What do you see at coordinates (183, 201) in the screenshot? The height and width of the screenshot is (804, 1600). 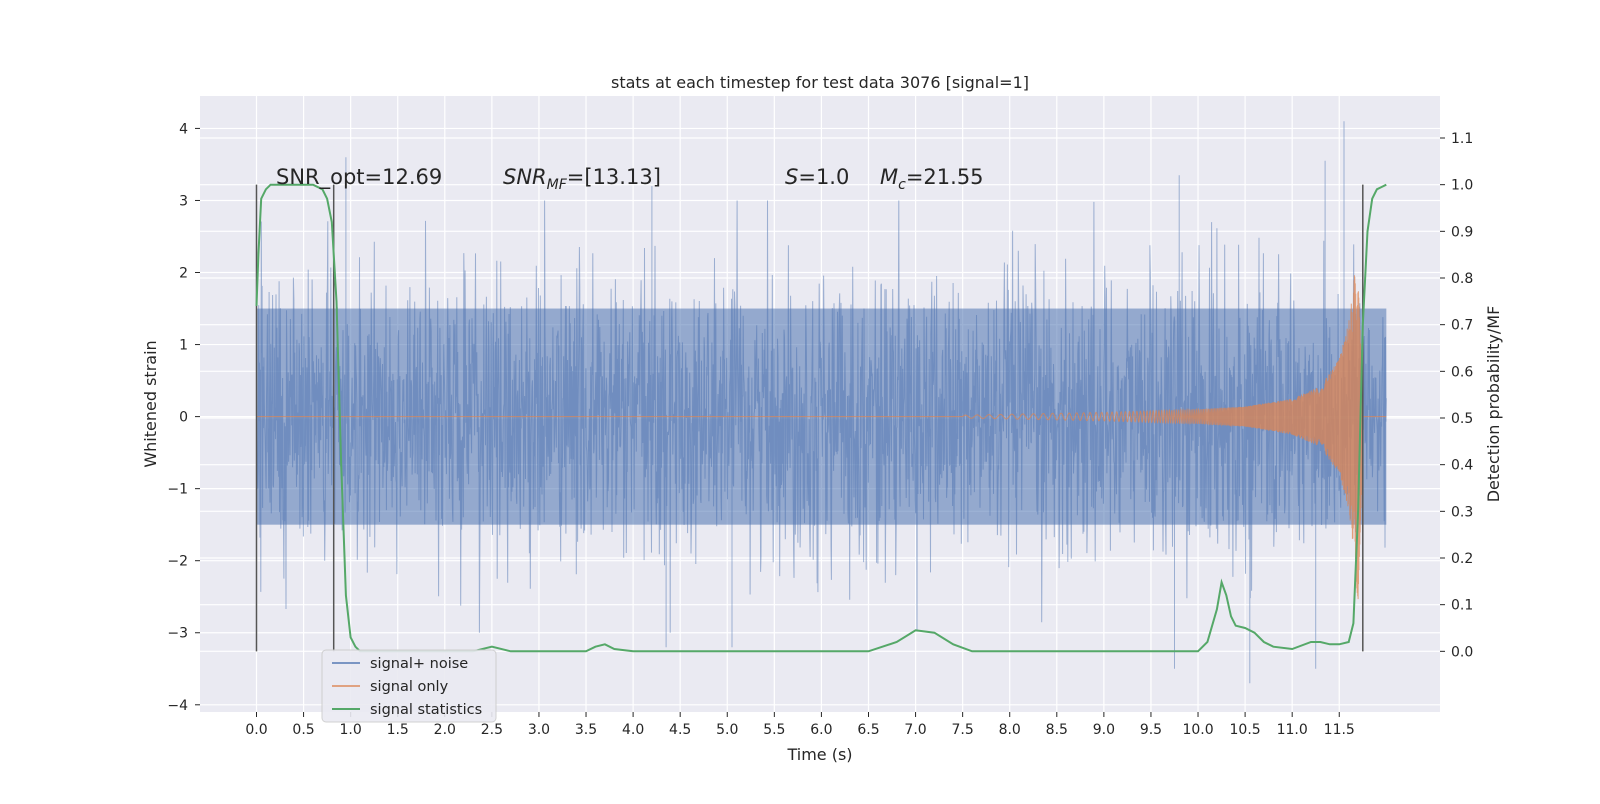 I see `y-tick-label: 3` at bounding box center [183, 201].